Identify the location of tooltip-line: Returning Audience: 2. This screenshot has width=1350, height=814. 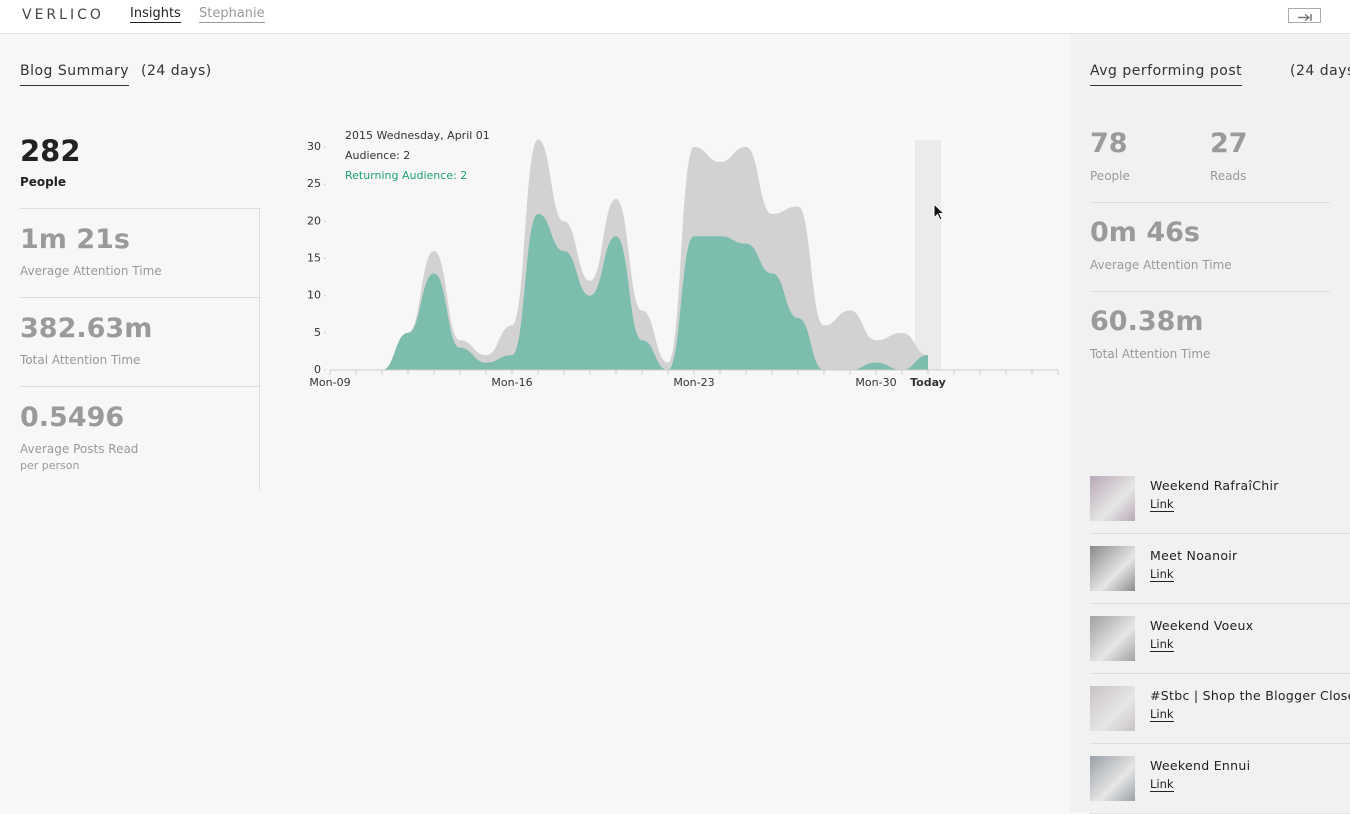
(406, 175).